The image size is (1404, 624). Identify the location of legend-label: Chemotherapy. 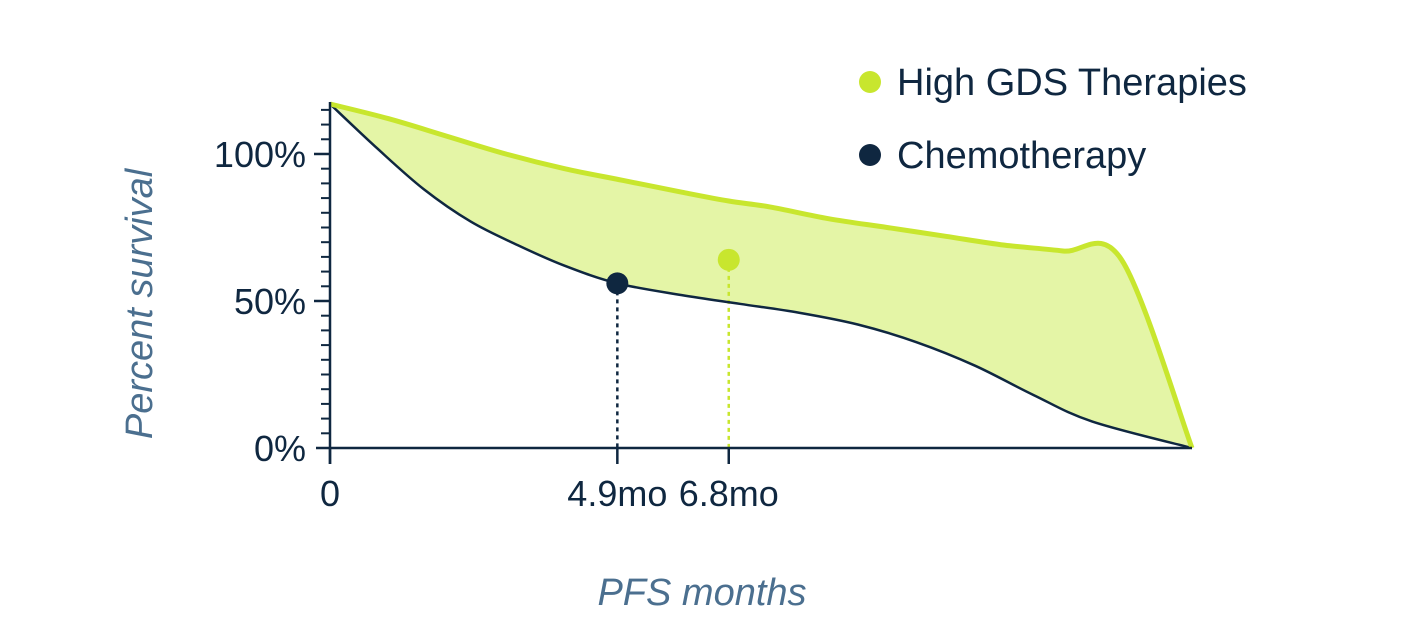
(1021, 156).